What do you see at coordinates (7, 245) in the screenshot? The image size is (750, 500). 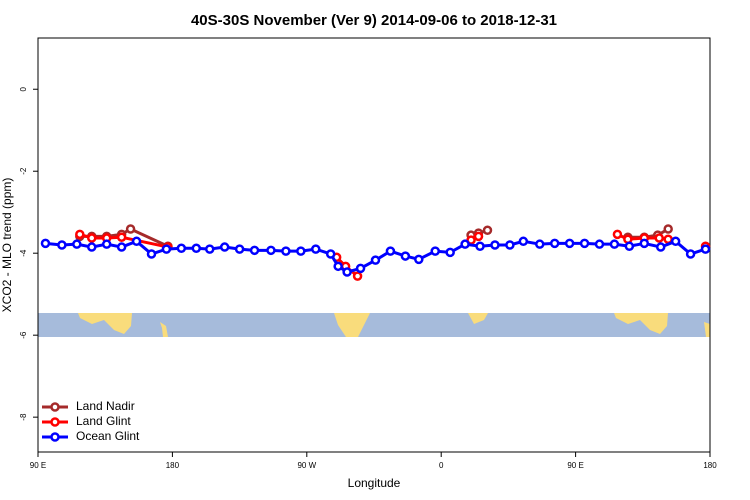 I see `y-axis-label: XCO2 - MLO trend (ppm)` at bounding box center [7, 245].